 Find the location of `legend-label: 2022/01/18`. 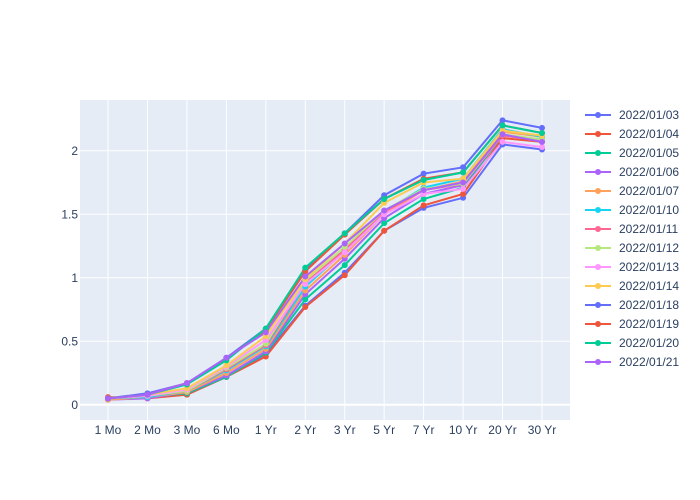

legend-label: 2022/01/18 is located at coordinates (649, 305).